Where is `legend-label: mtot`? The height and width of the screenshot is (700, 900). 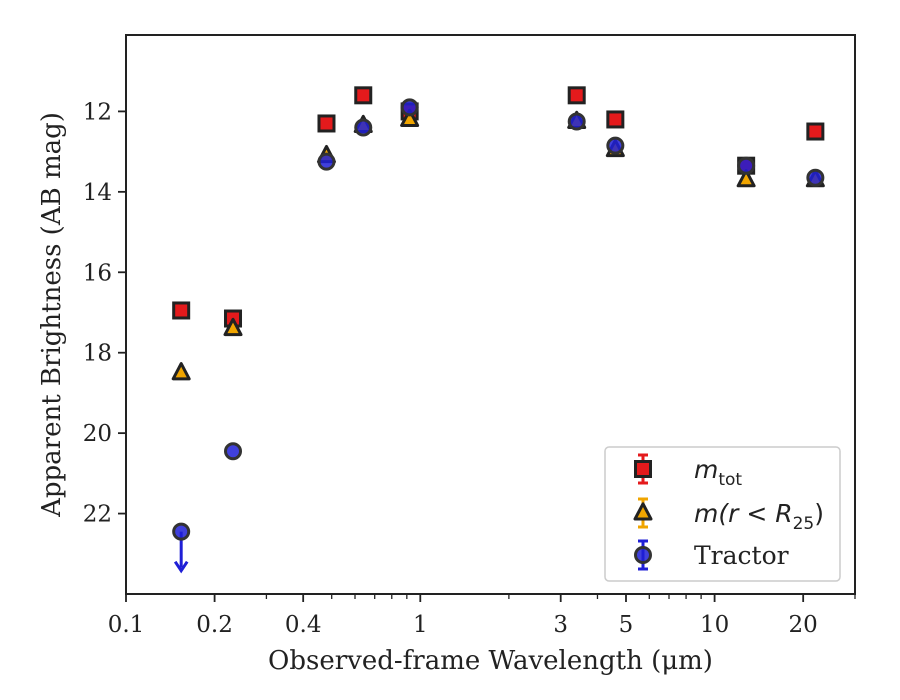
legend-label: mtot is located at coordinates (718, 472).